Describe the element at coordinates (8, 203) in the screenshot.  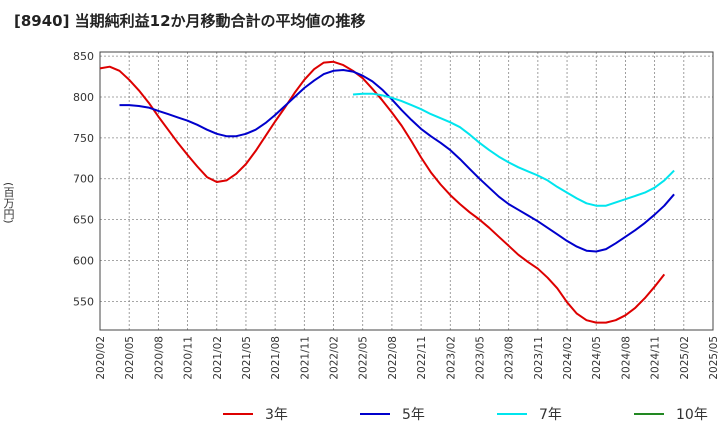
I see `y-axis-label: (百万円)` at that location.